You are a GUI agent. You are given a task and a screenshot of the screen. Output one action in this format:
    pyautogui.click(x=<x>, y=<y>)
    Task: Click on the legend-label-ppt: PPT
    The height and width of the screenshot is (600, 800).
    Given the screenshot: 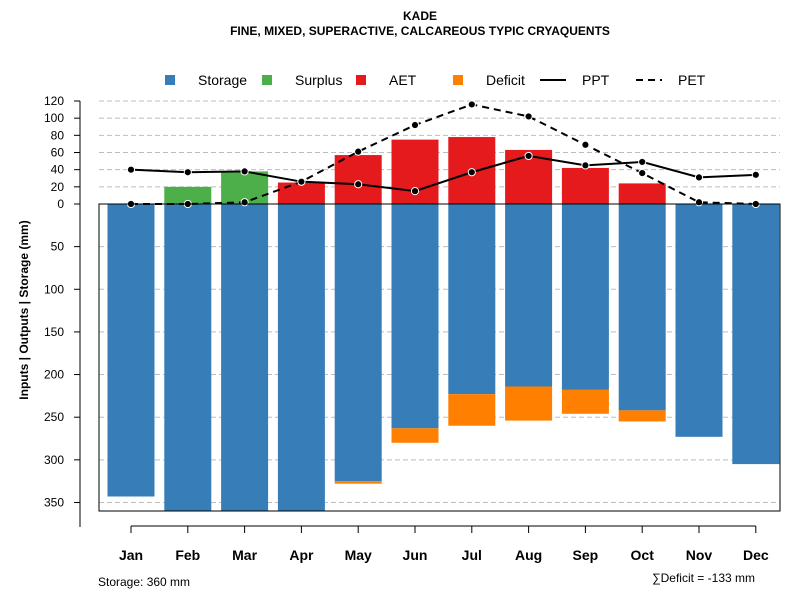 What is the action you would take?
    pyautogui.click(x=596, y=80)
    